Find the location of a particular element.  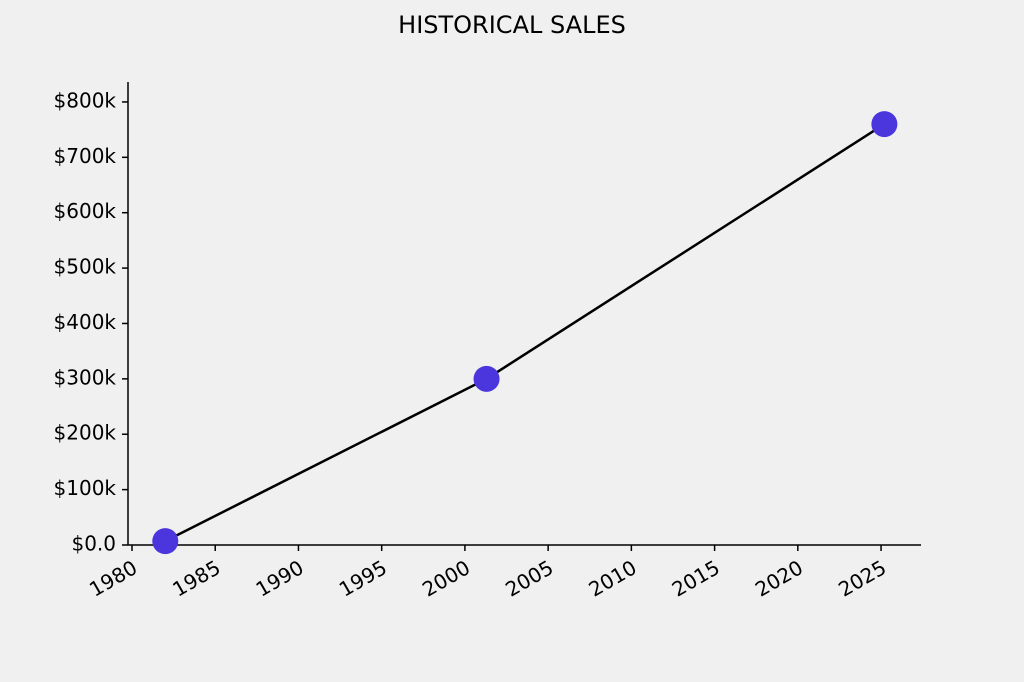

y-tick-label: $0.0 is located at coordinates (93, 544).